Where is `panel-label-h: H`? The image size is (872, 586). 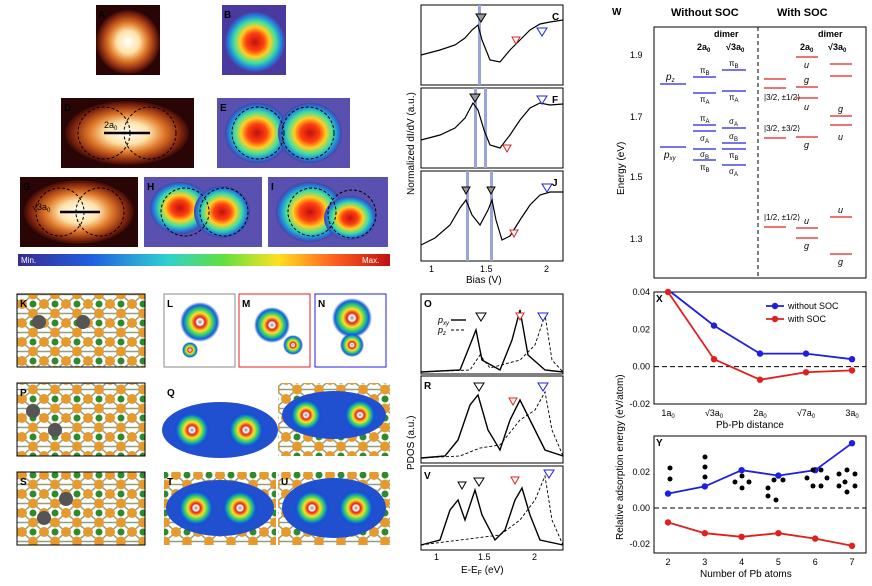 panel-label-h: H is located at coordinates (150, 187).